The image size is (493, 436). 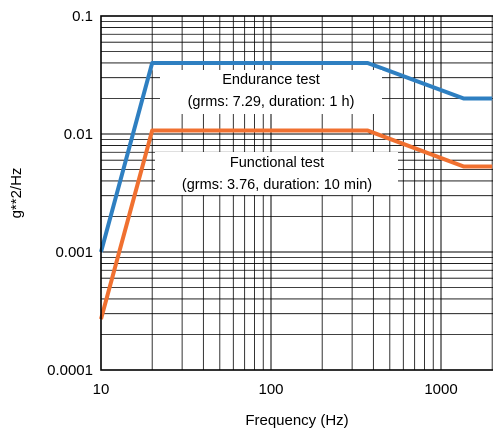 I want to click on y-tick-label: 0.1, so click(x=82, y=16).